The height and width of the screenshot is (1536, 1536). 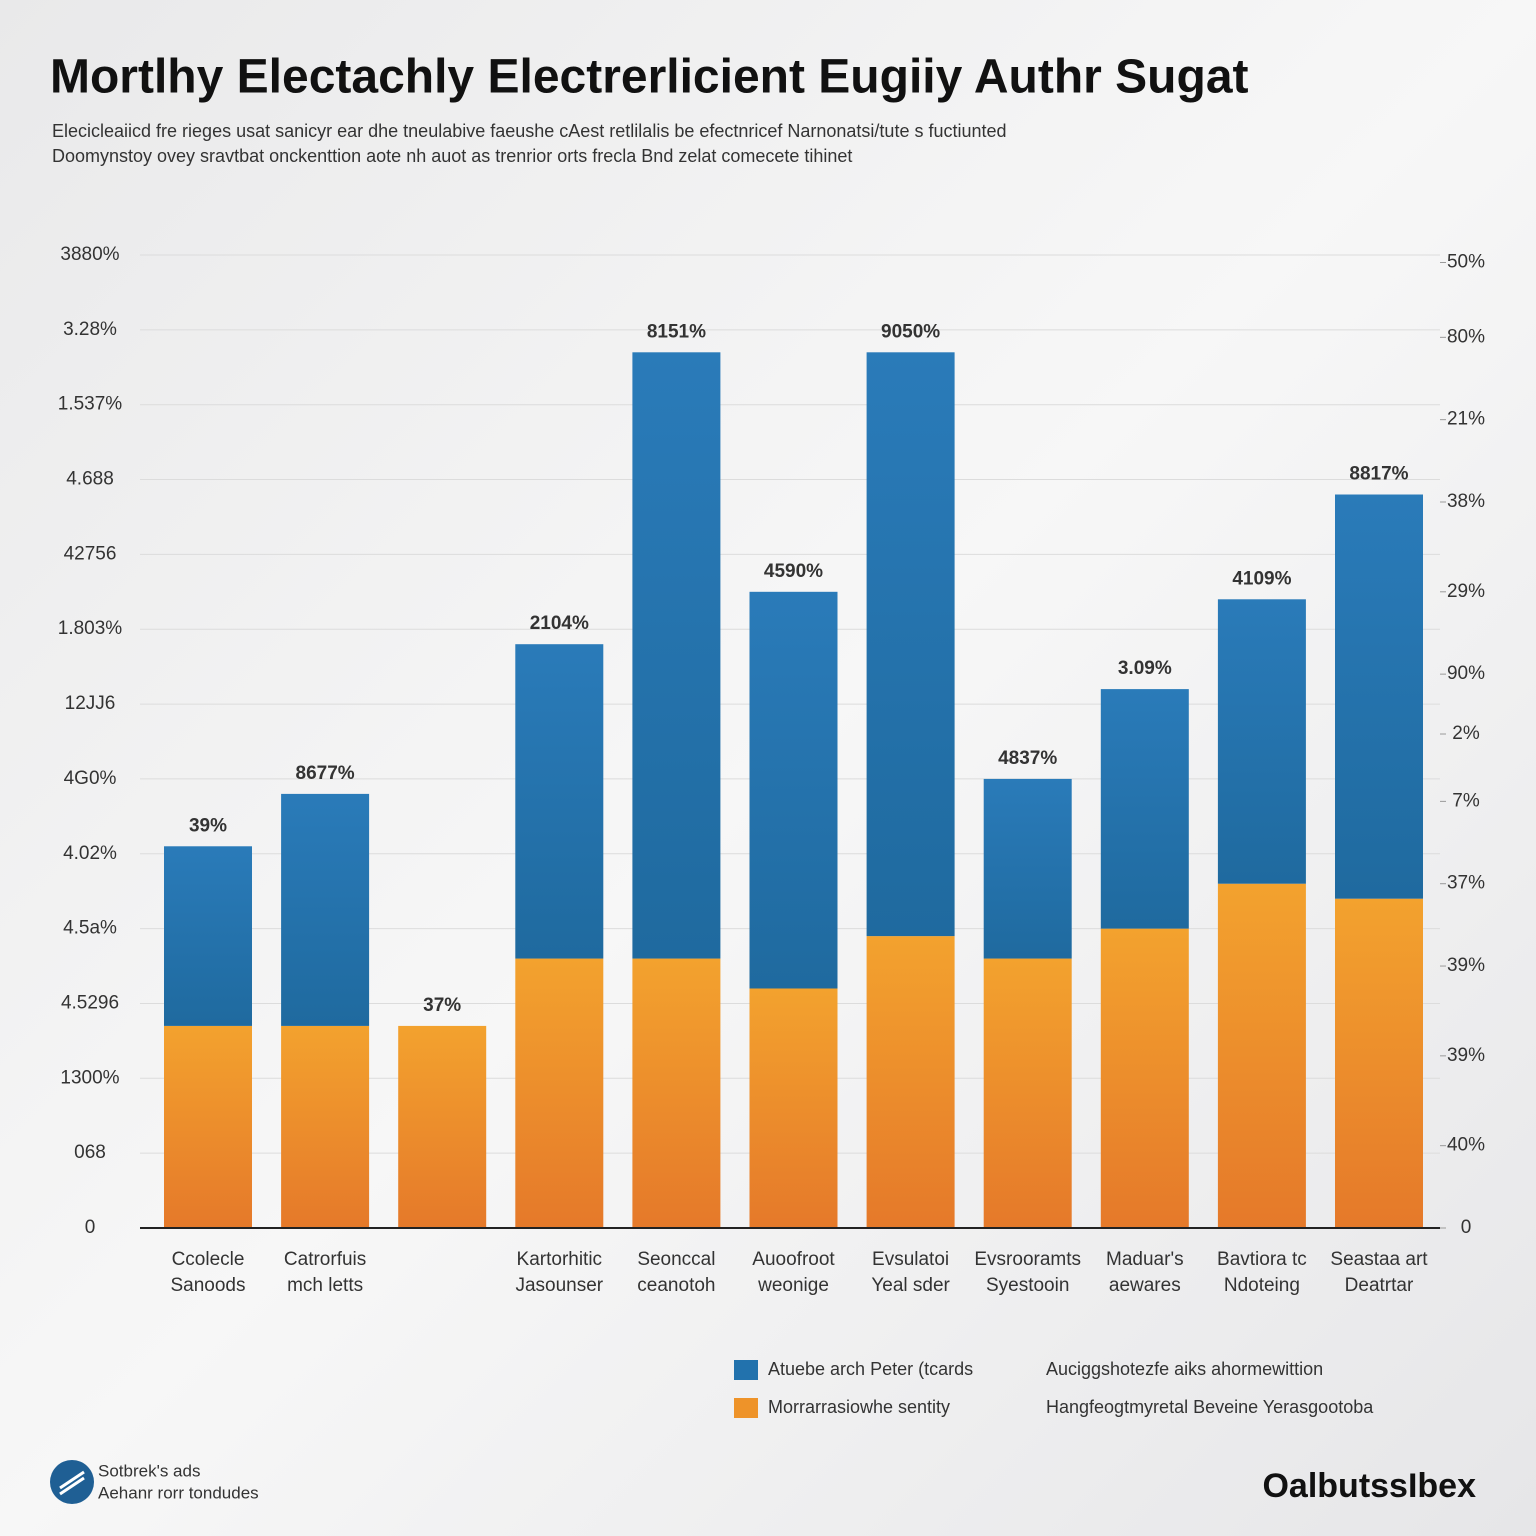 I want to click on y-tick-label: 12JJ6, so click(x=90, y=703).